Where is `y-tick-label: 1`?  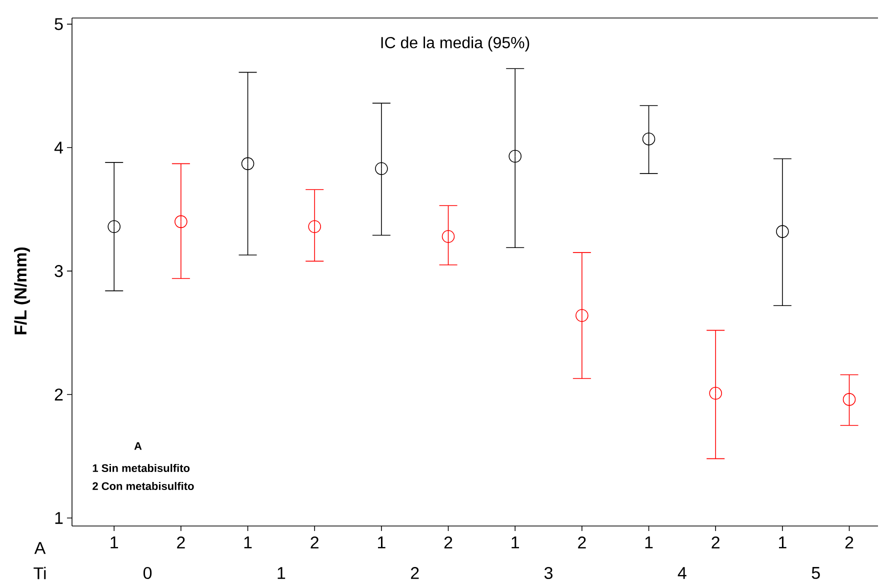
y-tick-label: 1 is located at coordinates (59, 518).